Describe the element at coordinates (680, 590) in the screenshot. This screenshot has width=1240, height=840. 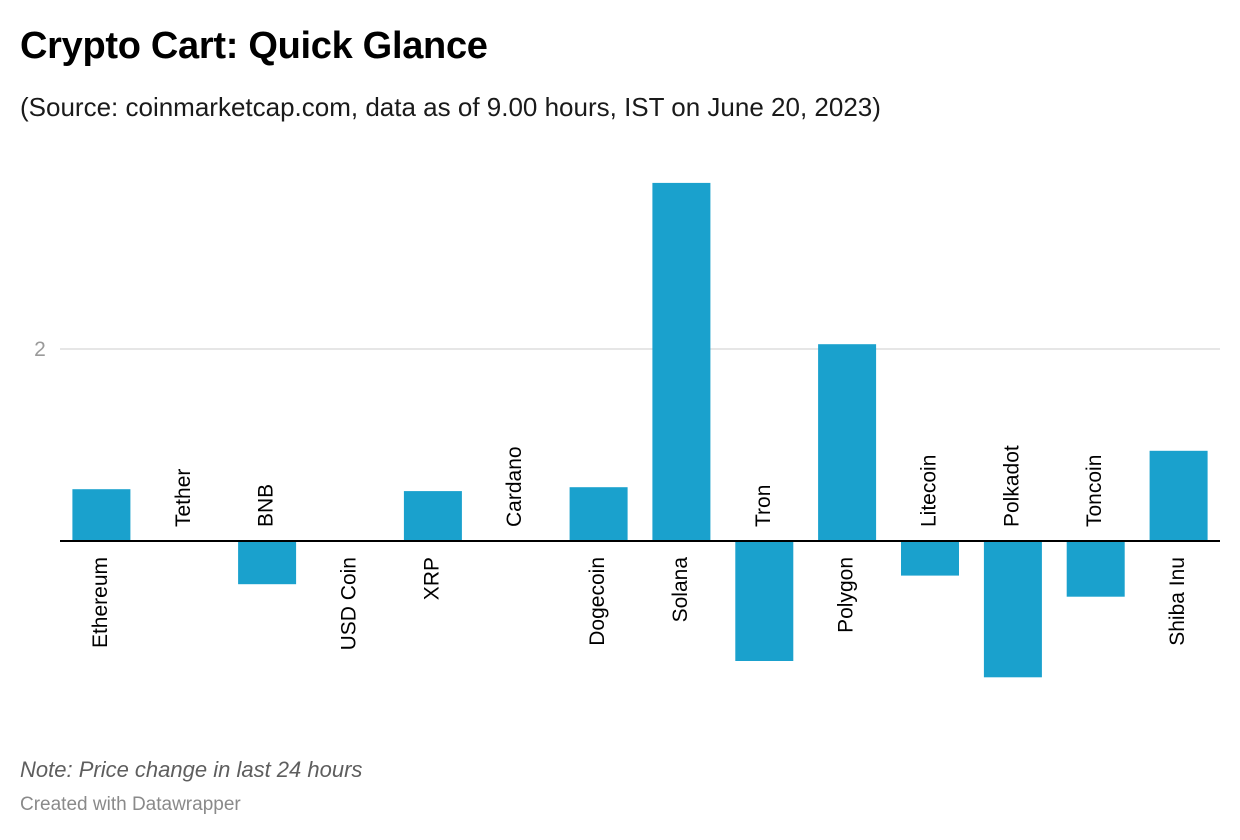
I see `category-label: Solana` at that location.